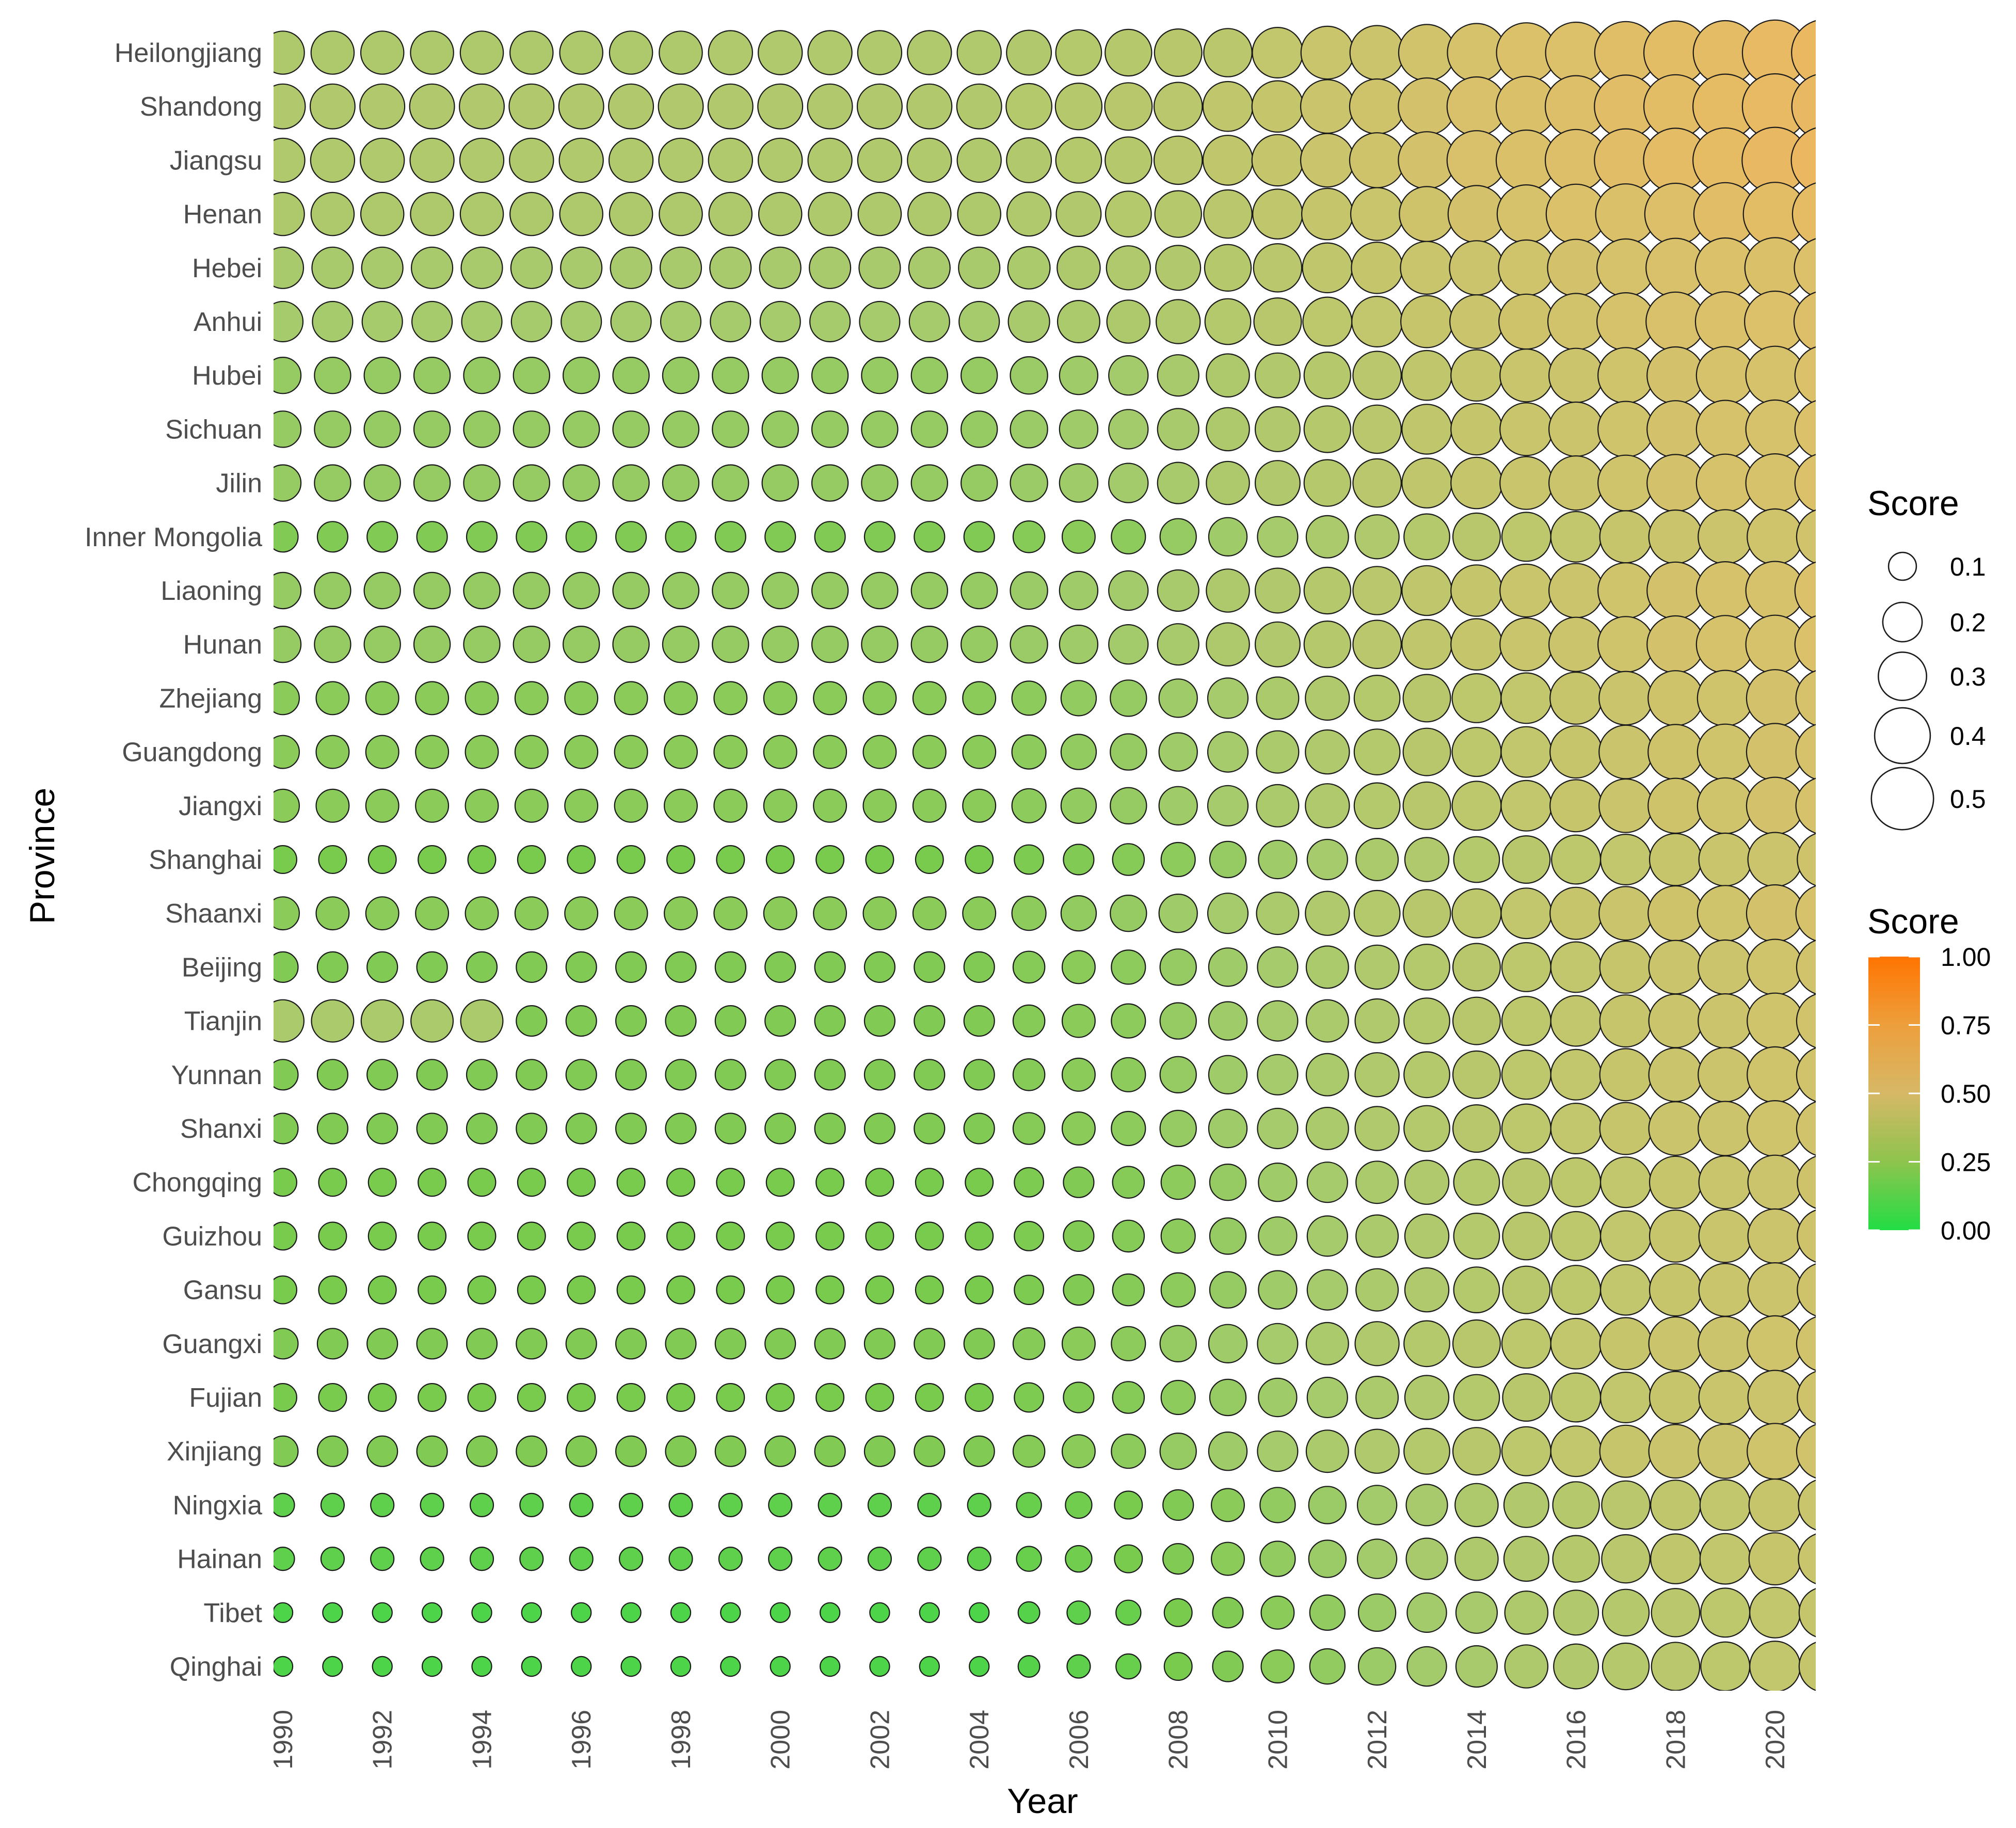  Describe the element at coordinates (216, 1667) in the screenshot. I see `province-label: Qinghai` at that location.